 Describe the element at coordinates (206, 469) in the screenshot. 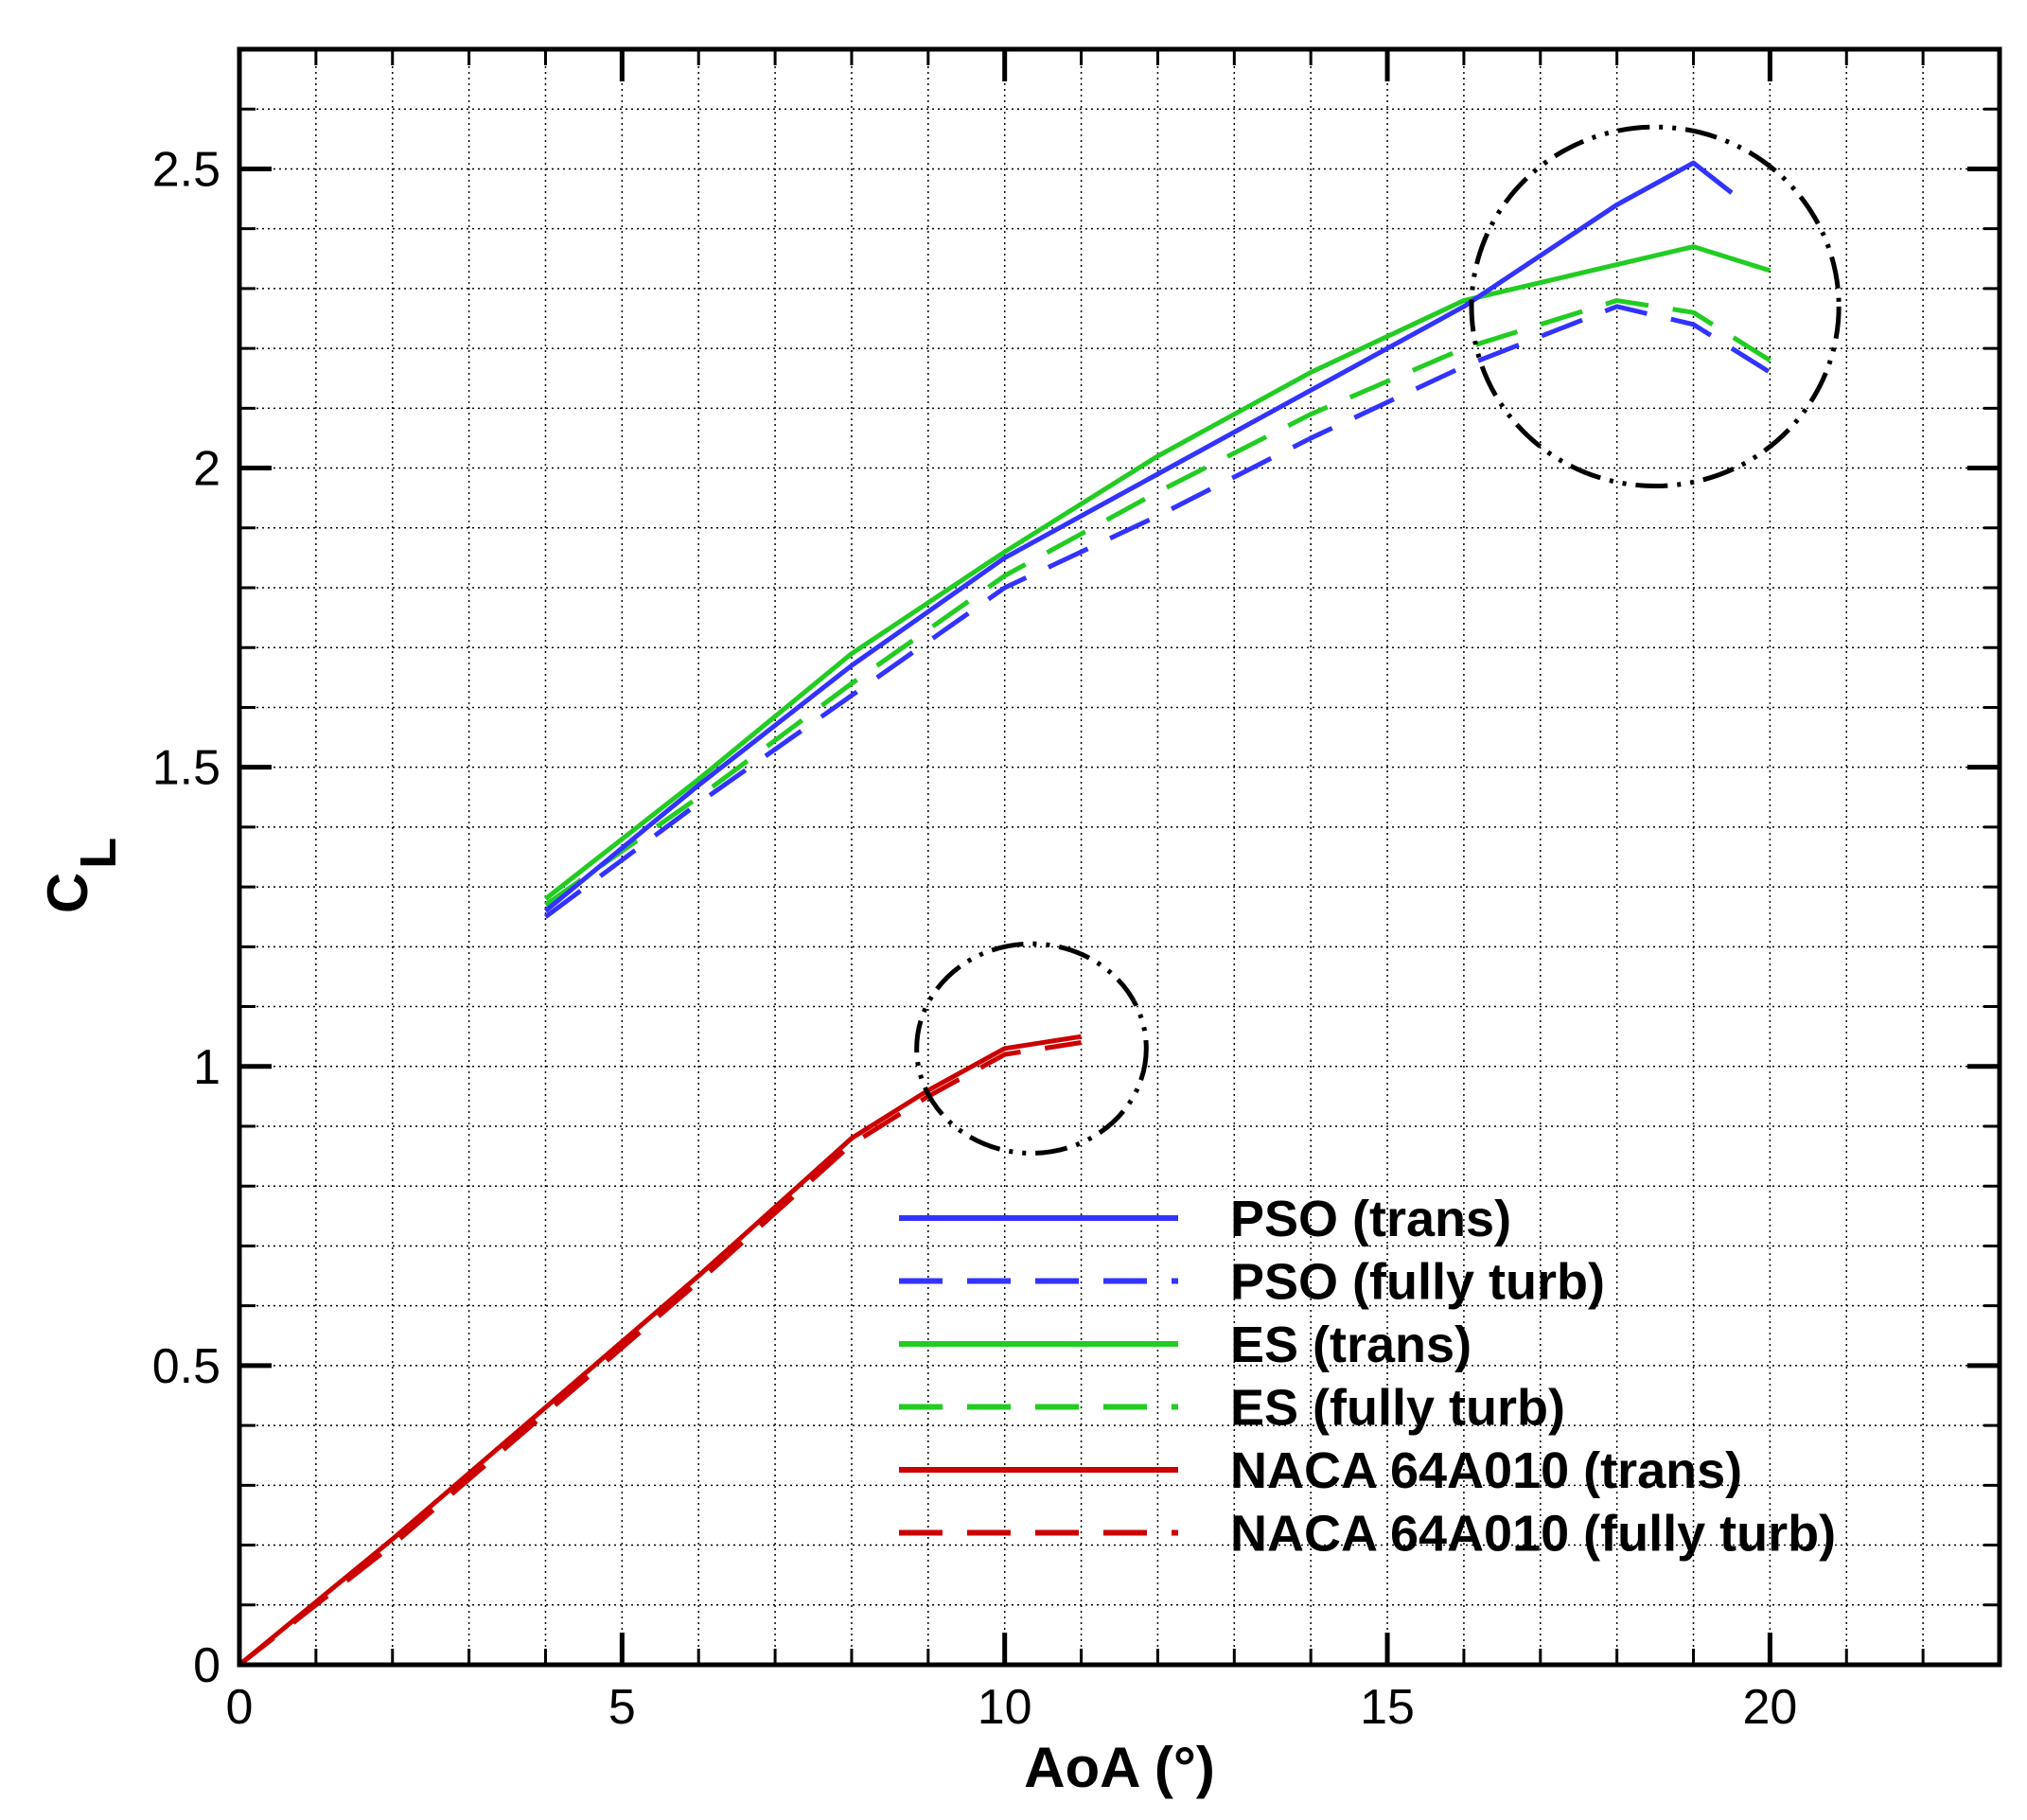

I see `y-tick-label: 2` at that location.